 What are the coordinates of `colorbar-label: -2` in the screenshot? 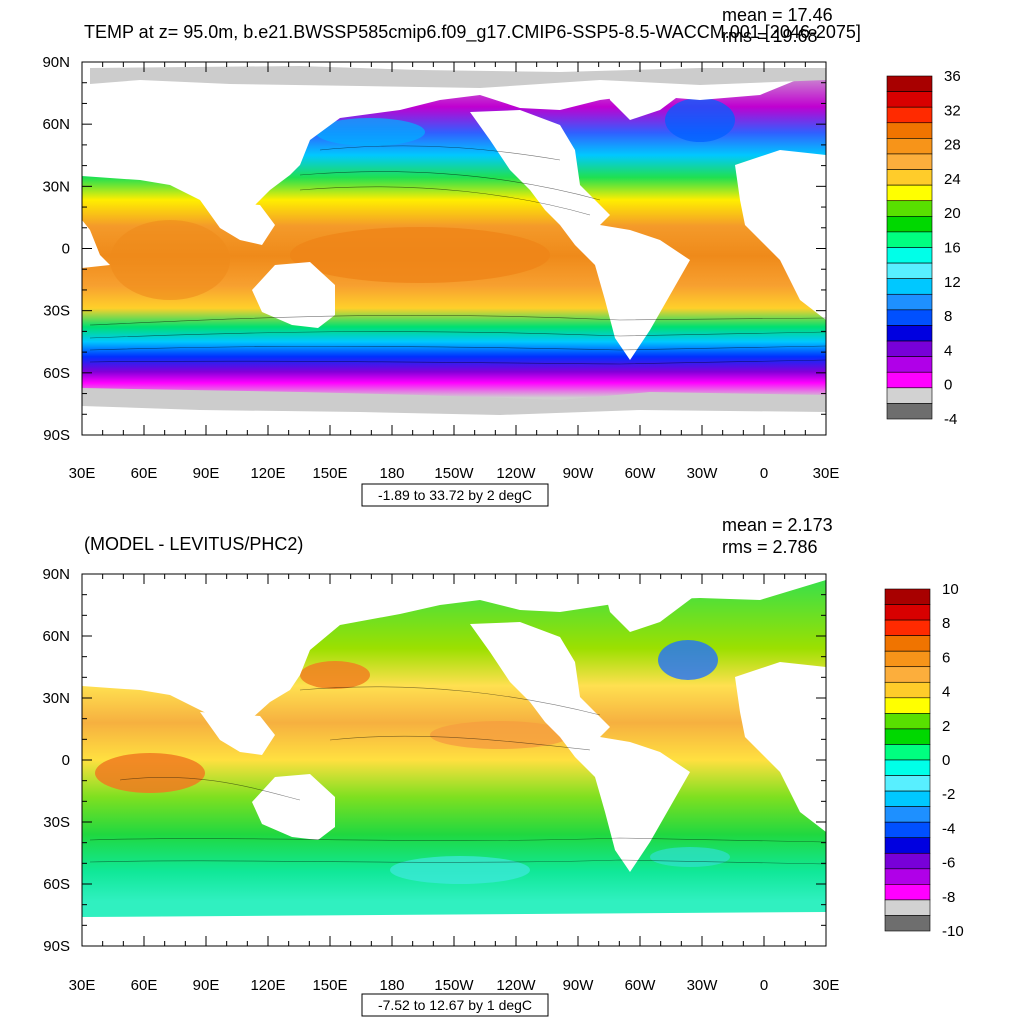 It's located at (948, 794).